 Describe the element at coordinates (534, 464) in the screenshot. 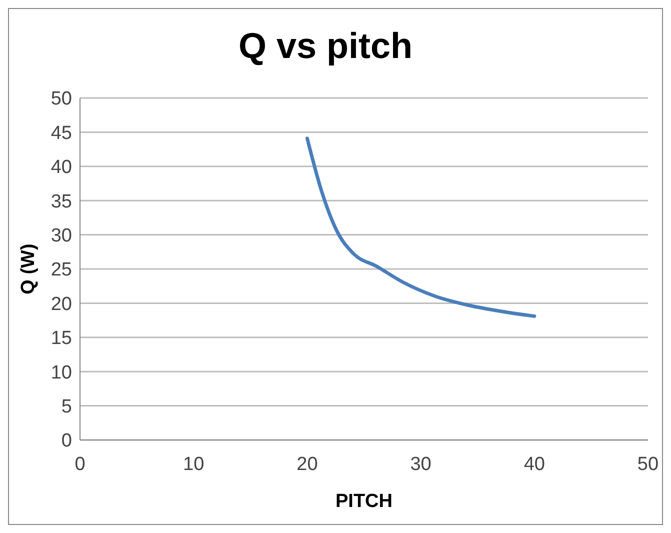

I see `x-tick-label: 40` at that location.